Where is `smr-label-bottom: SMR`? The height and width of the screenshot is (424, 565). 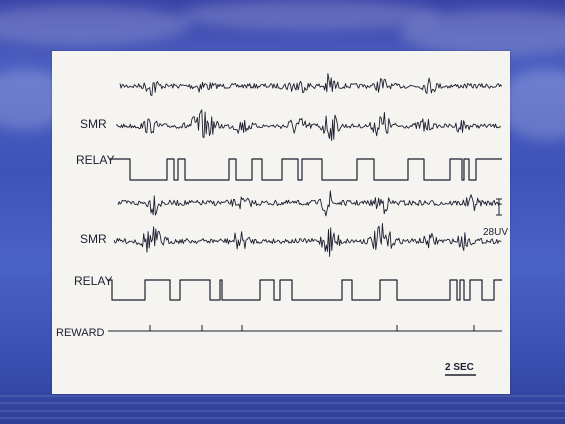 smr-label-bottom: SMR is located at coordinates (93, 239).